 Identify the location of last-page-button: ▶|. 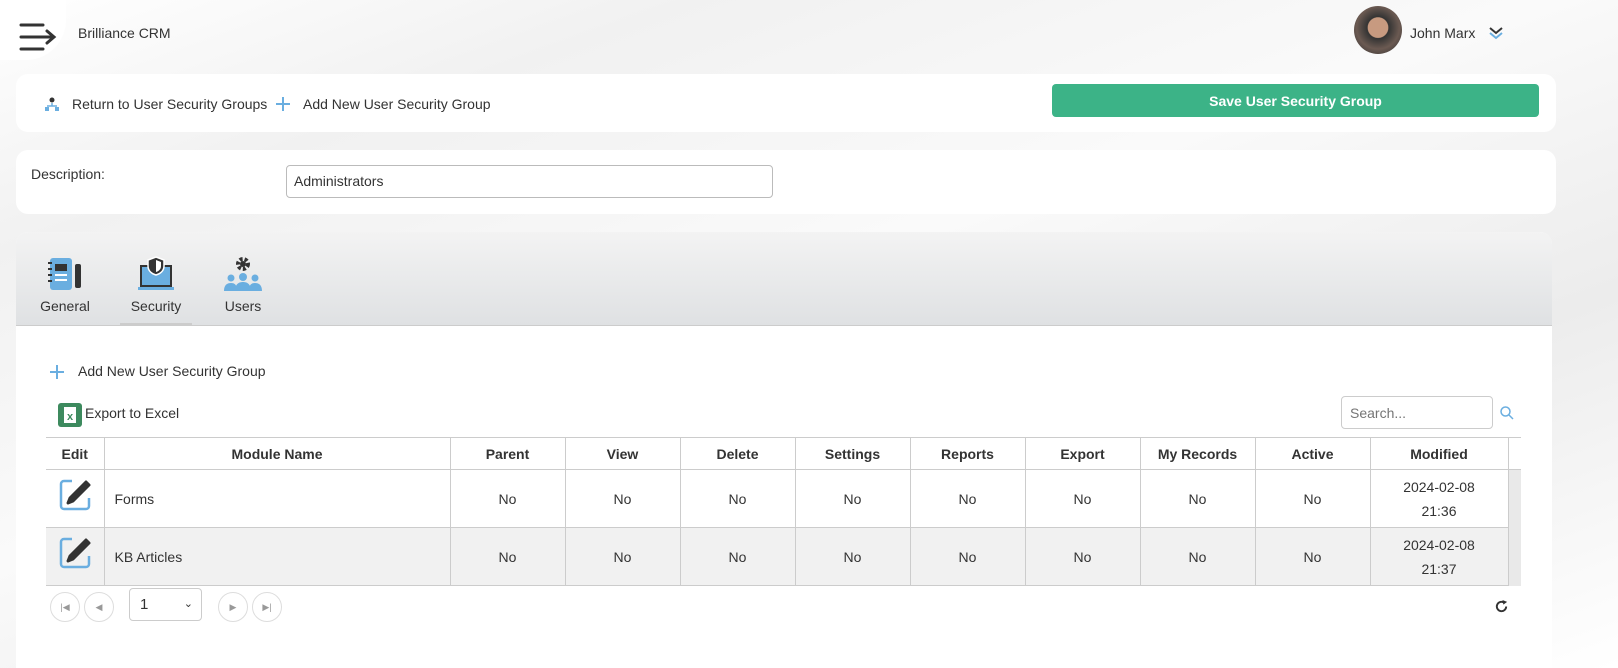
(267, 607).